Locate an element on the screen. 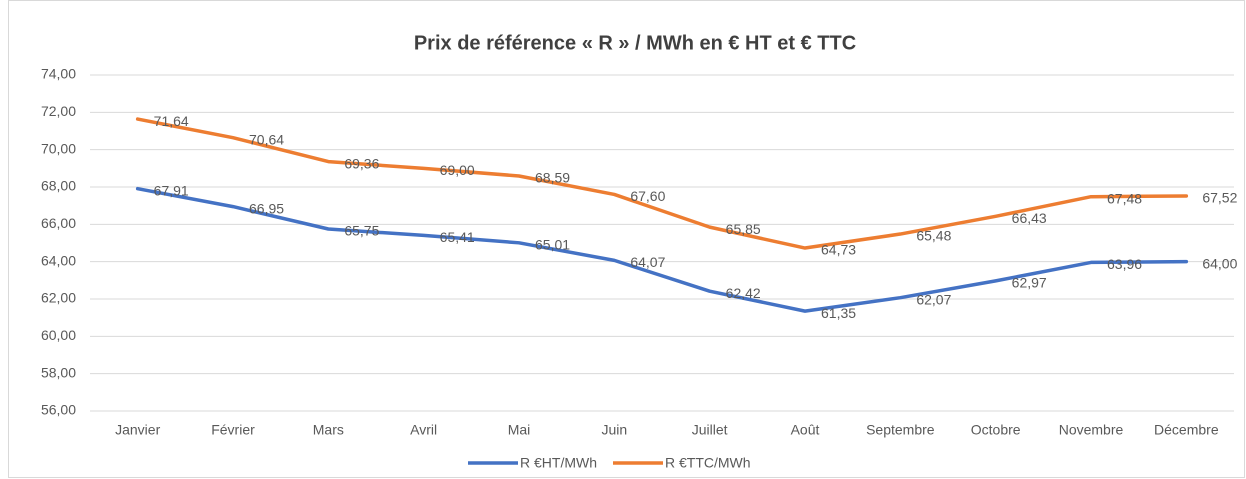 The height and width of the screenshot is (479, 1246). data-label: 62,07 is located at coordinates (933, 299).